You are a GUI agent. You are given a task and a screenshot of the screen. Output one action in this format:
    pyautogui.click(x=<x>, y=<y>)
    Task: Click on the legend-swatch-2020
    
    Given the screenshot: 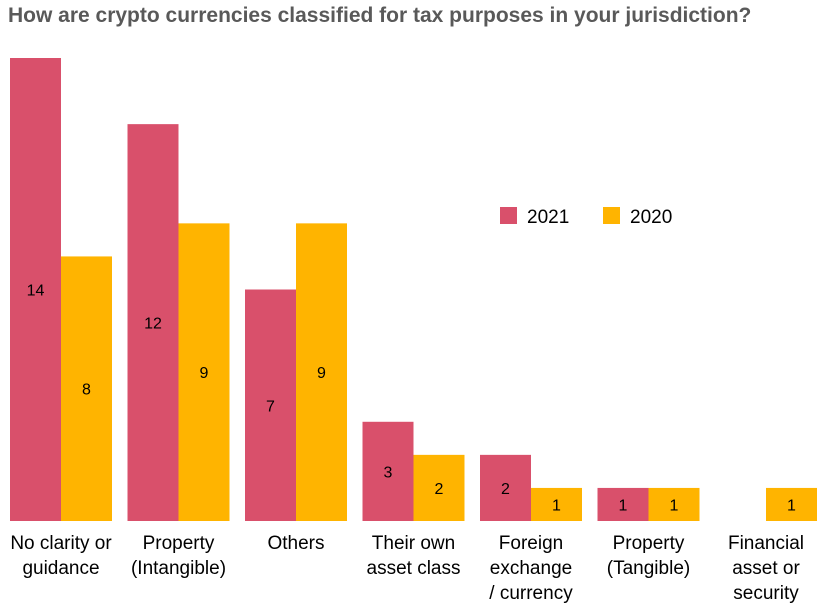 What is the action you would take?
    pyautogui.click(x=611, y=215)
    